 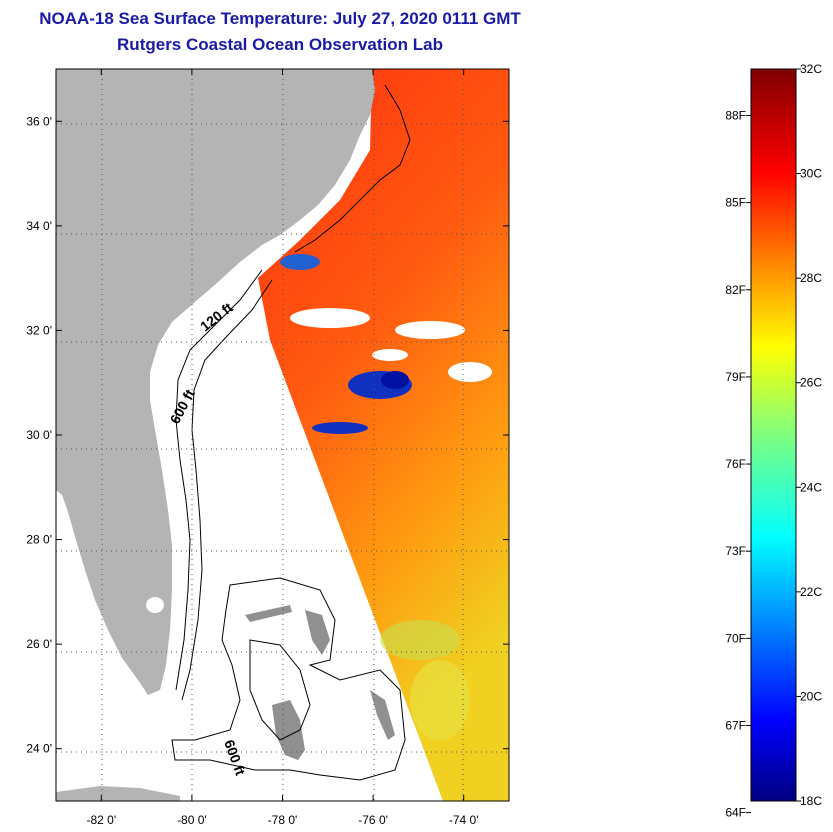 I want to click on celsius-tick-label: 22C, so click(x=811, y=592).